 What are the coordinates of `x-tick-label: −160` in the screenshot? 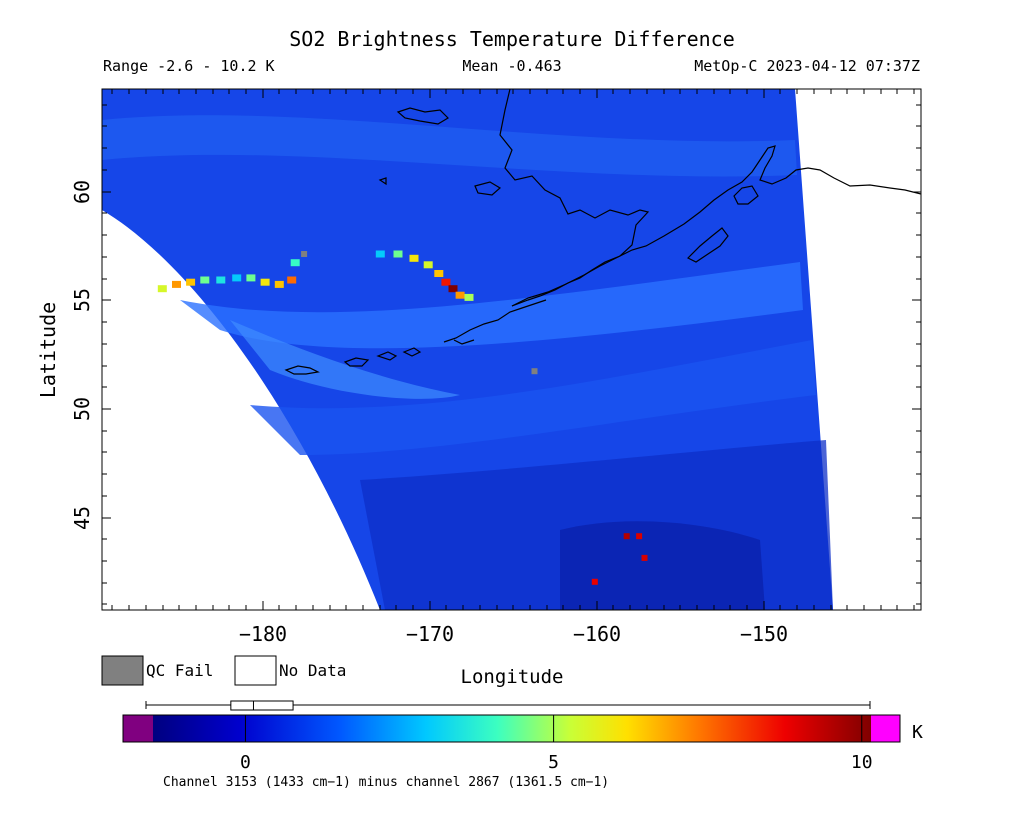 It's located at (597, 634).